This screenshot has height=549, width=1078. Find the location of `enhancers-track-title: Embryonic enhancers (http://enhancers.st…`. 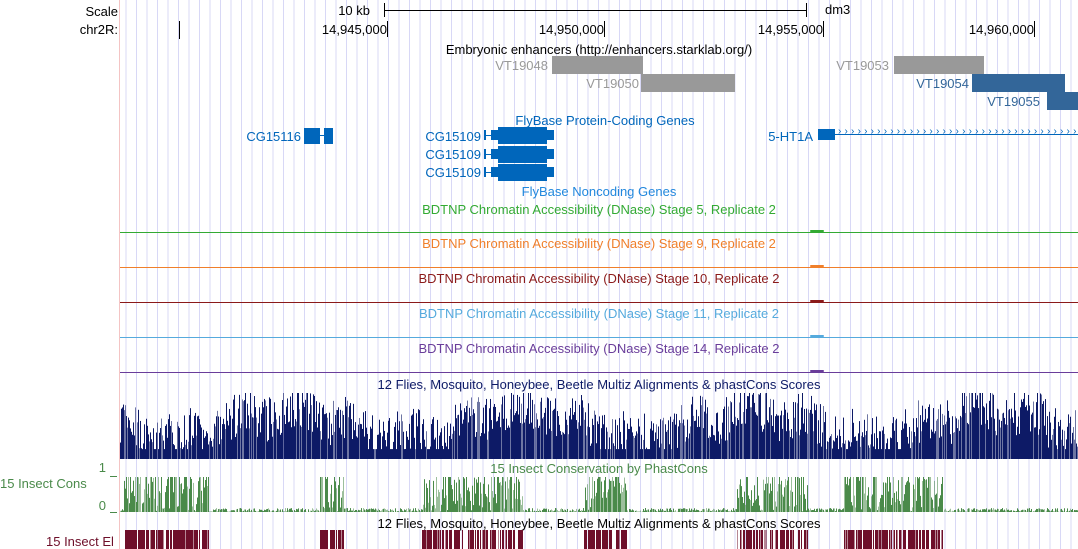

enhancers-track-title: Embryonic enhancers (http://enhancers.st… is located at coordinates (599, 49).